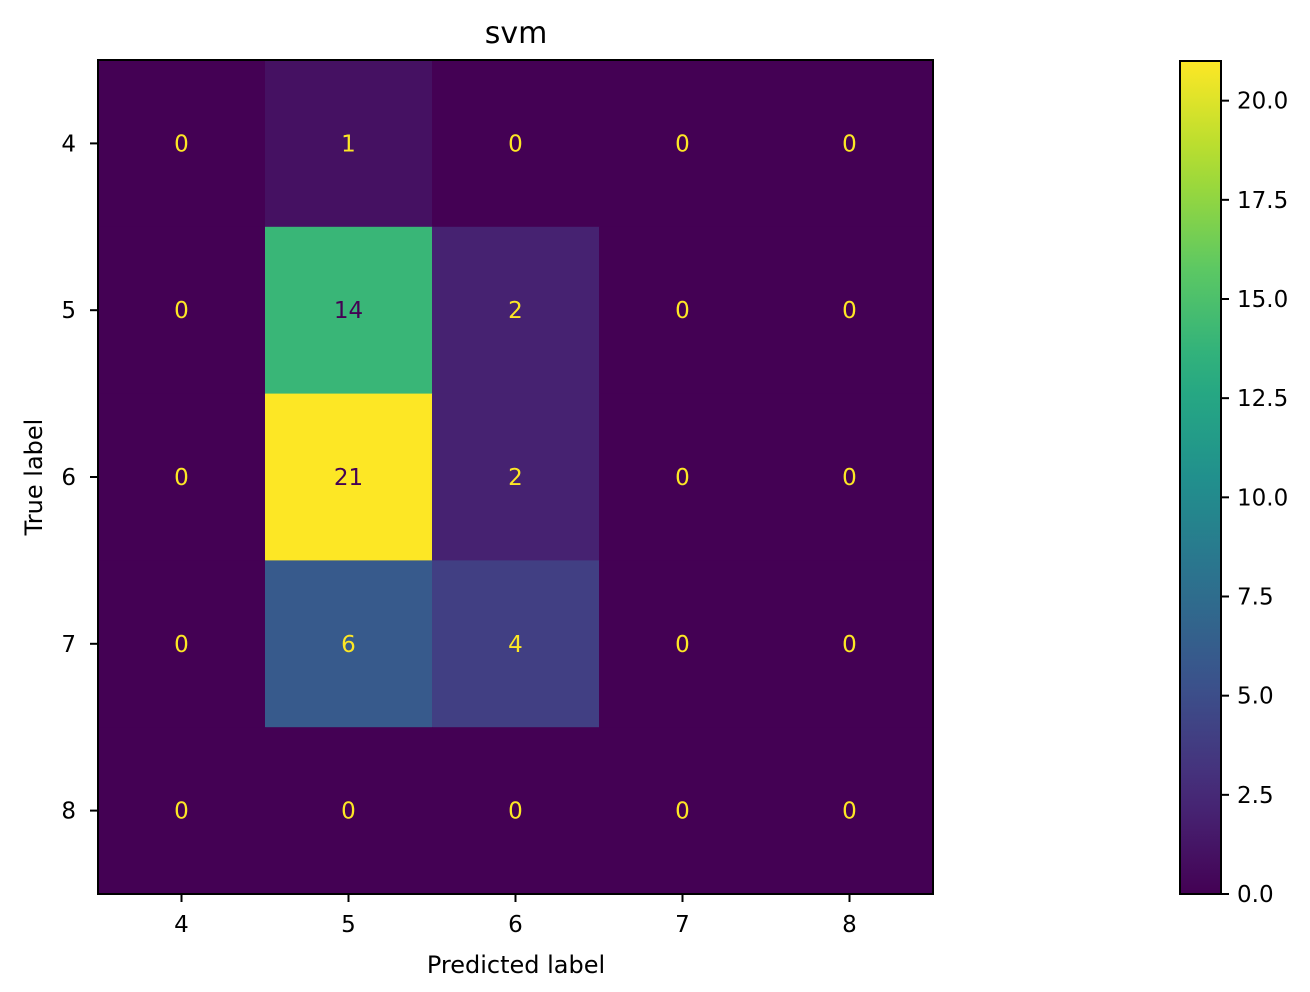 This screenshot has width=1310, height=992. I want to click on x-tick-label: 8, so click(849, 925).